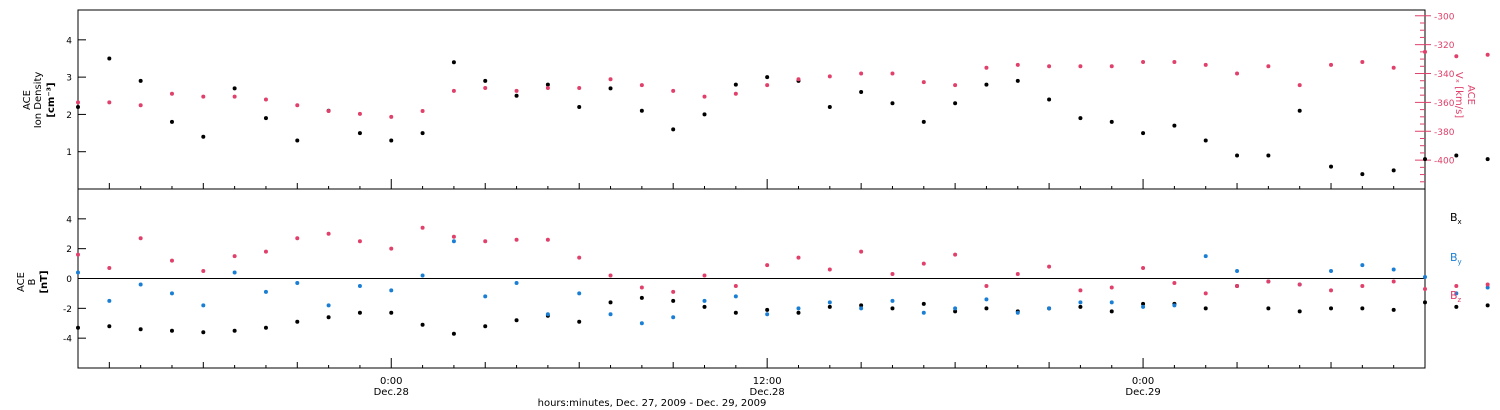 This screenshot has width=1500, height=410. I want to click on b-tick-label-4: -4, so click(67, 340).